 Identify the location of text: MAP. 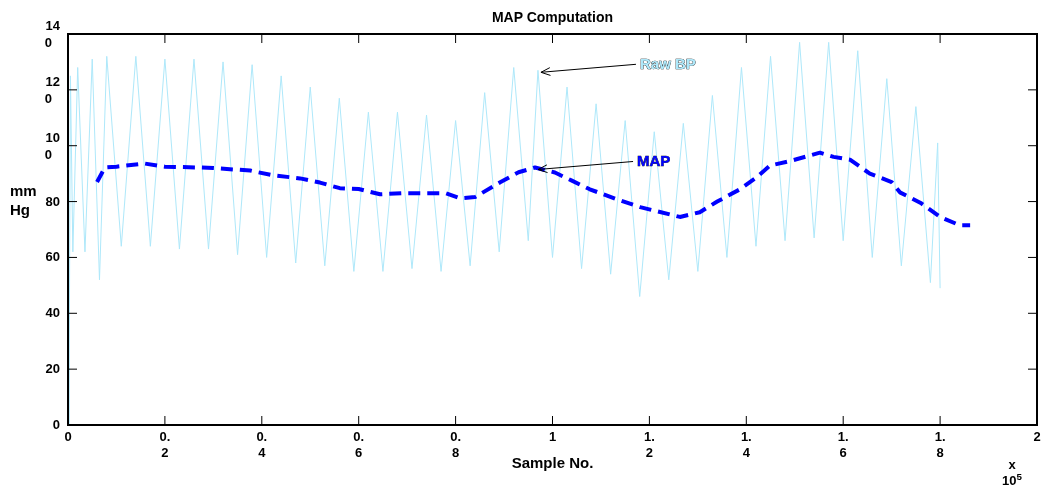
(654, 161).